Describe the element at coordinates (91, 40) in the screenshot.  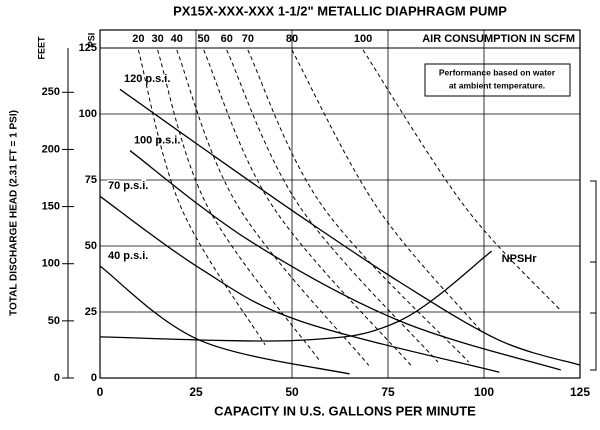
I see `y2-unit: PSI` at that location.